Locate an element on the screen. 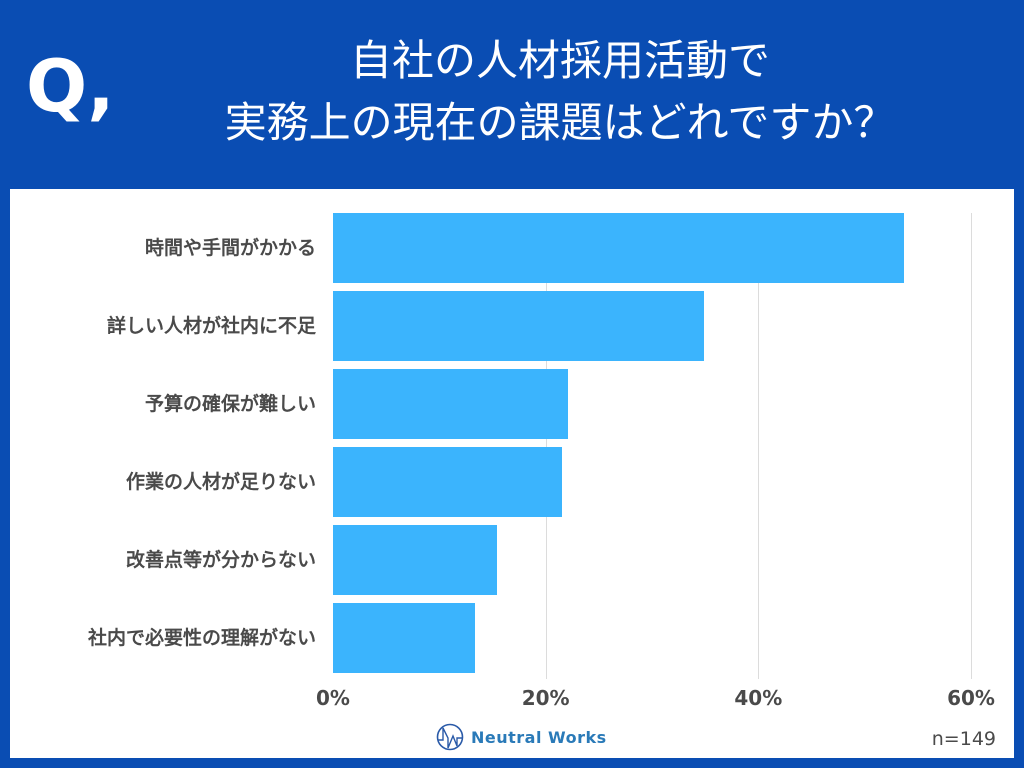 This screenshot has height=768, width=1024. category-label: 作業の人材が足りない is located at coordinates (220, 482).